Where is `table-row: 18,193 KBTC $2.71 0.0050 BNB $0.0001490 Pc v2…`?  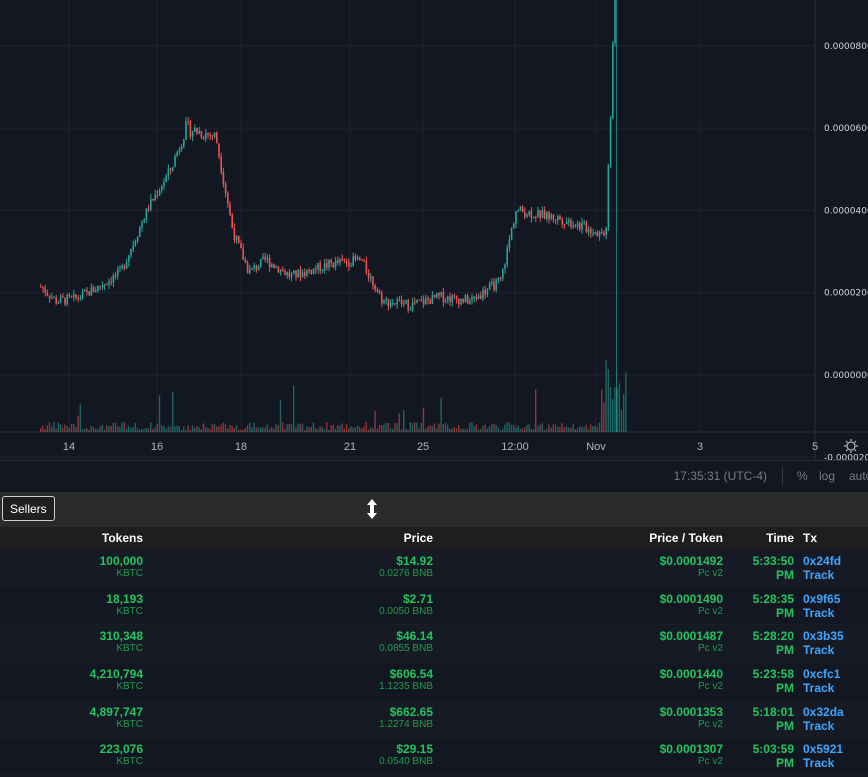
table-row: 18,193 KBTC $2.71 0.0050 BNB $0.0001490 Pc v2… is located at coordinates (434, 606).